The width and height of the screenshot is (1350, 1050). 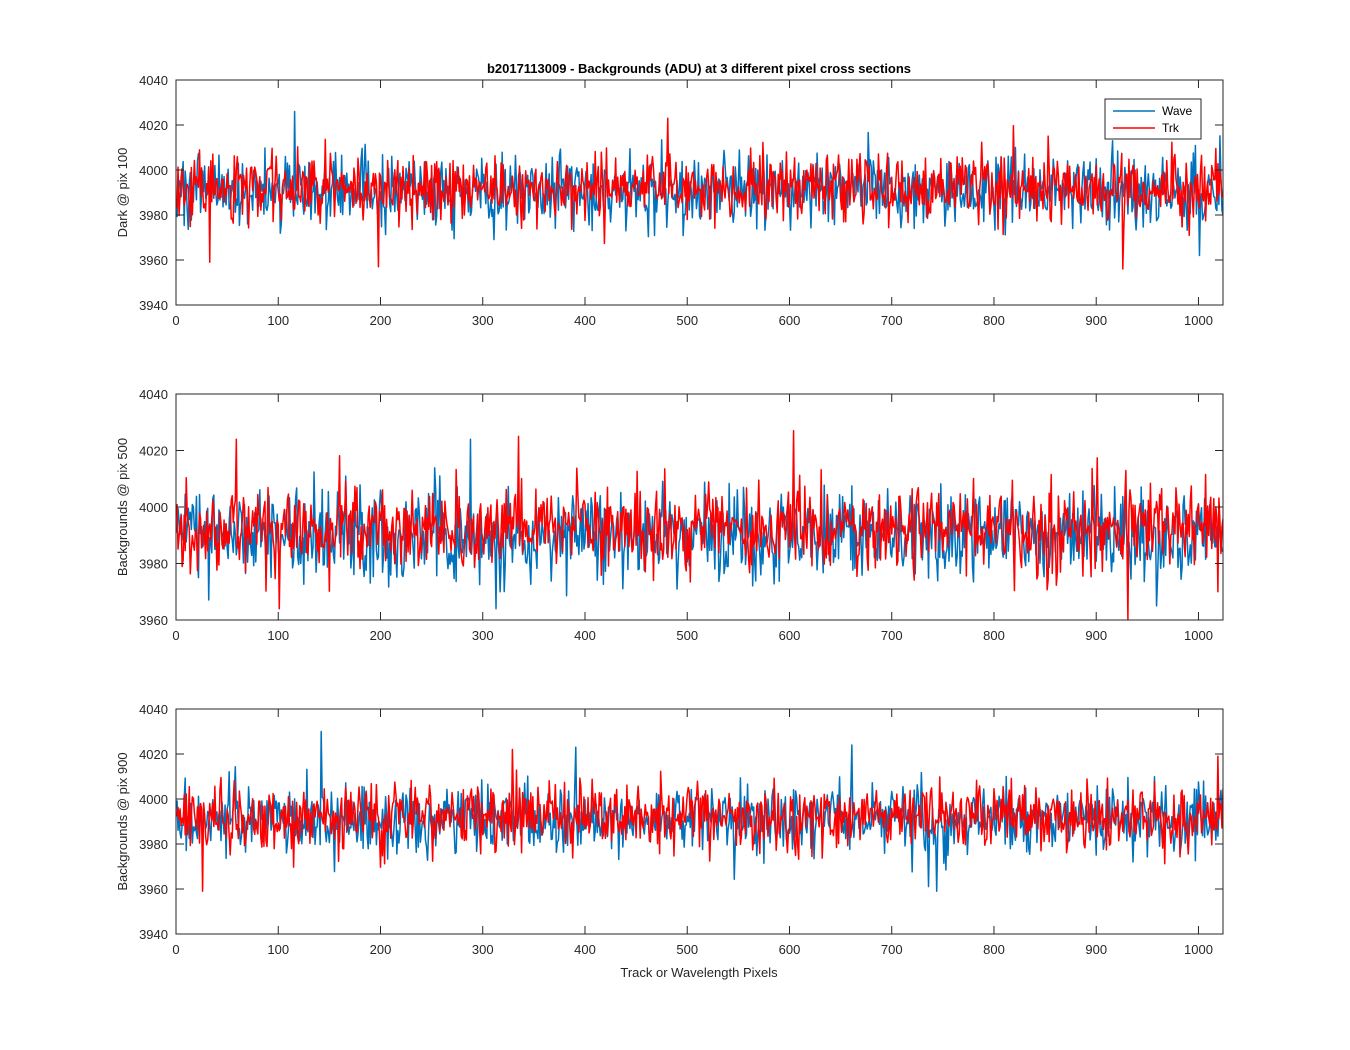 What do you see at coordinates (122, 193) in the screenshot?
I see `y-axis-label: Dark @ pix 100` at bounding box center [122, 193].